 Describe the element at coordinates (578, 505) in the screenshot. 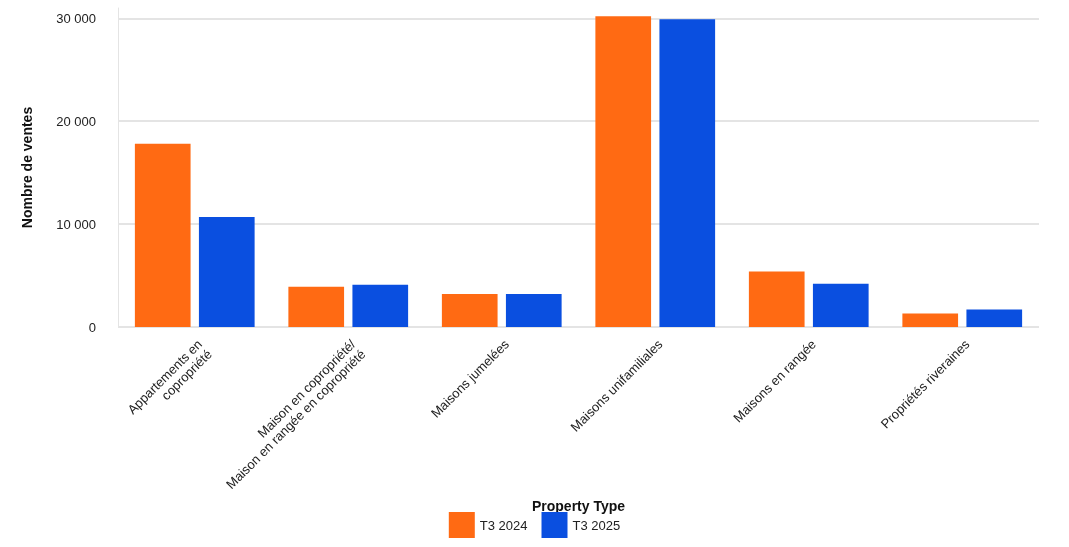

I see `x-axis-title: Property Type` at that location.